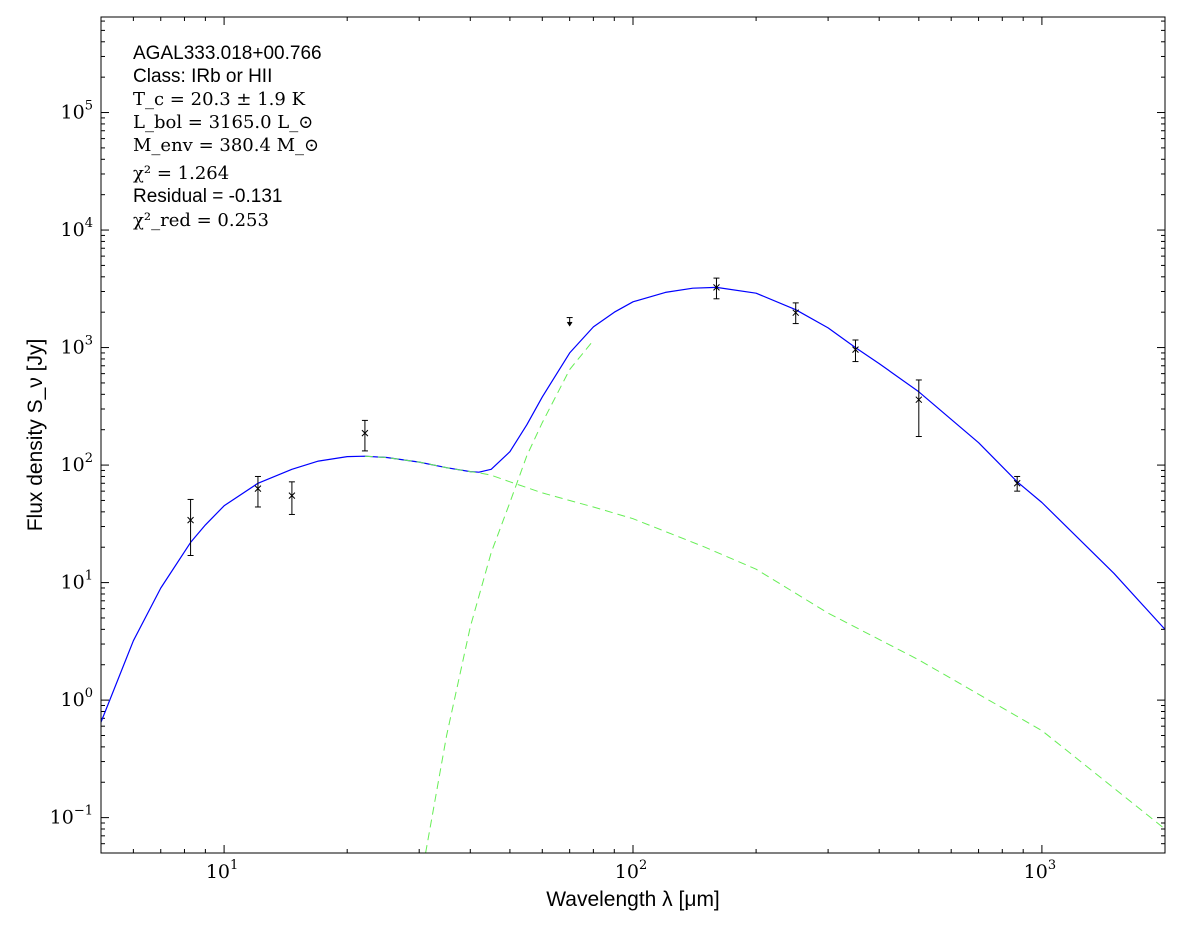 This screenshot has height=933, width=1200. Describe the element at coordinates (77, 111) in the screenshot. I see `y-tick-label: 10⁵` at that location.